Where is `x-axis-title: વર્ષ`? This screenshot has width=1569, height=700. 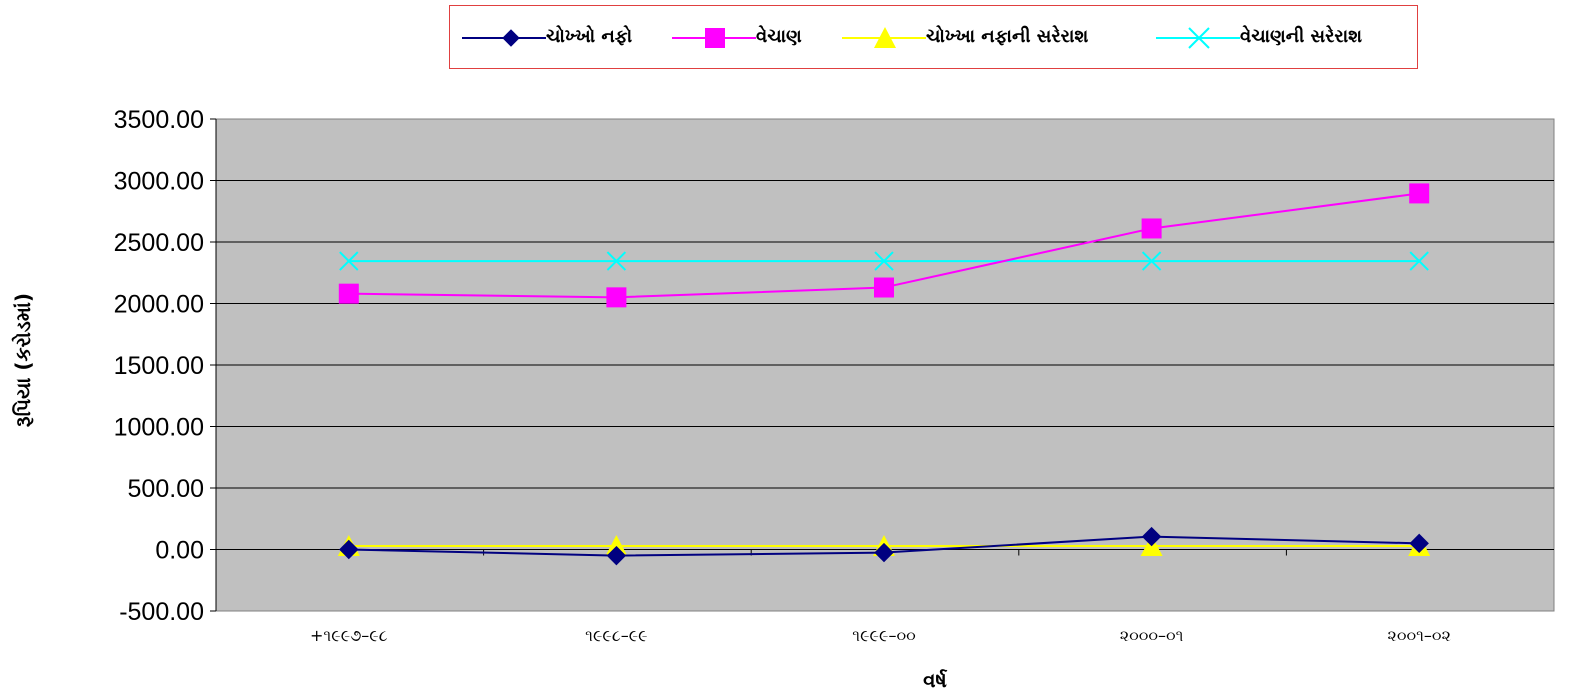
x-axis-title: વર્ષ is located at coordinates (935, 680).